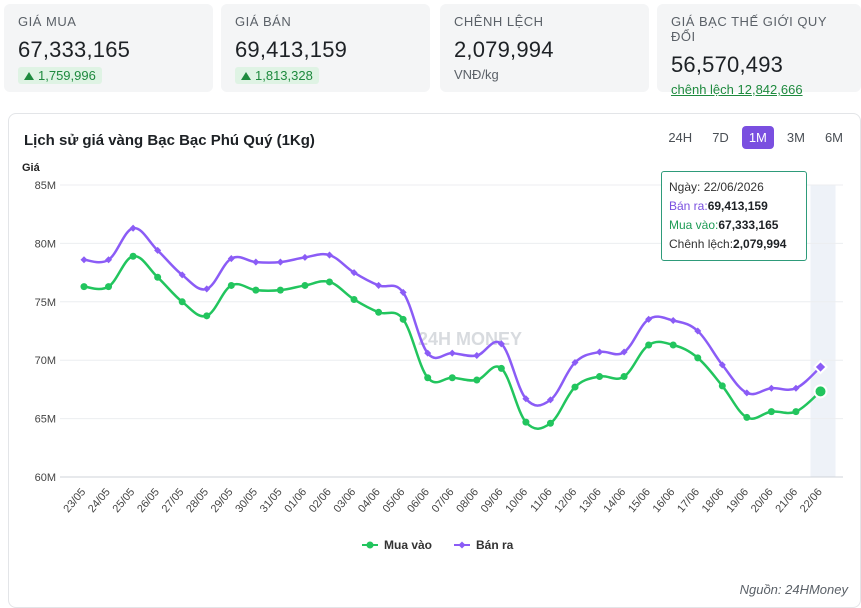 The image size is (861, 608). I want to click on x-tick-label: 21/06, so click(786, 500).